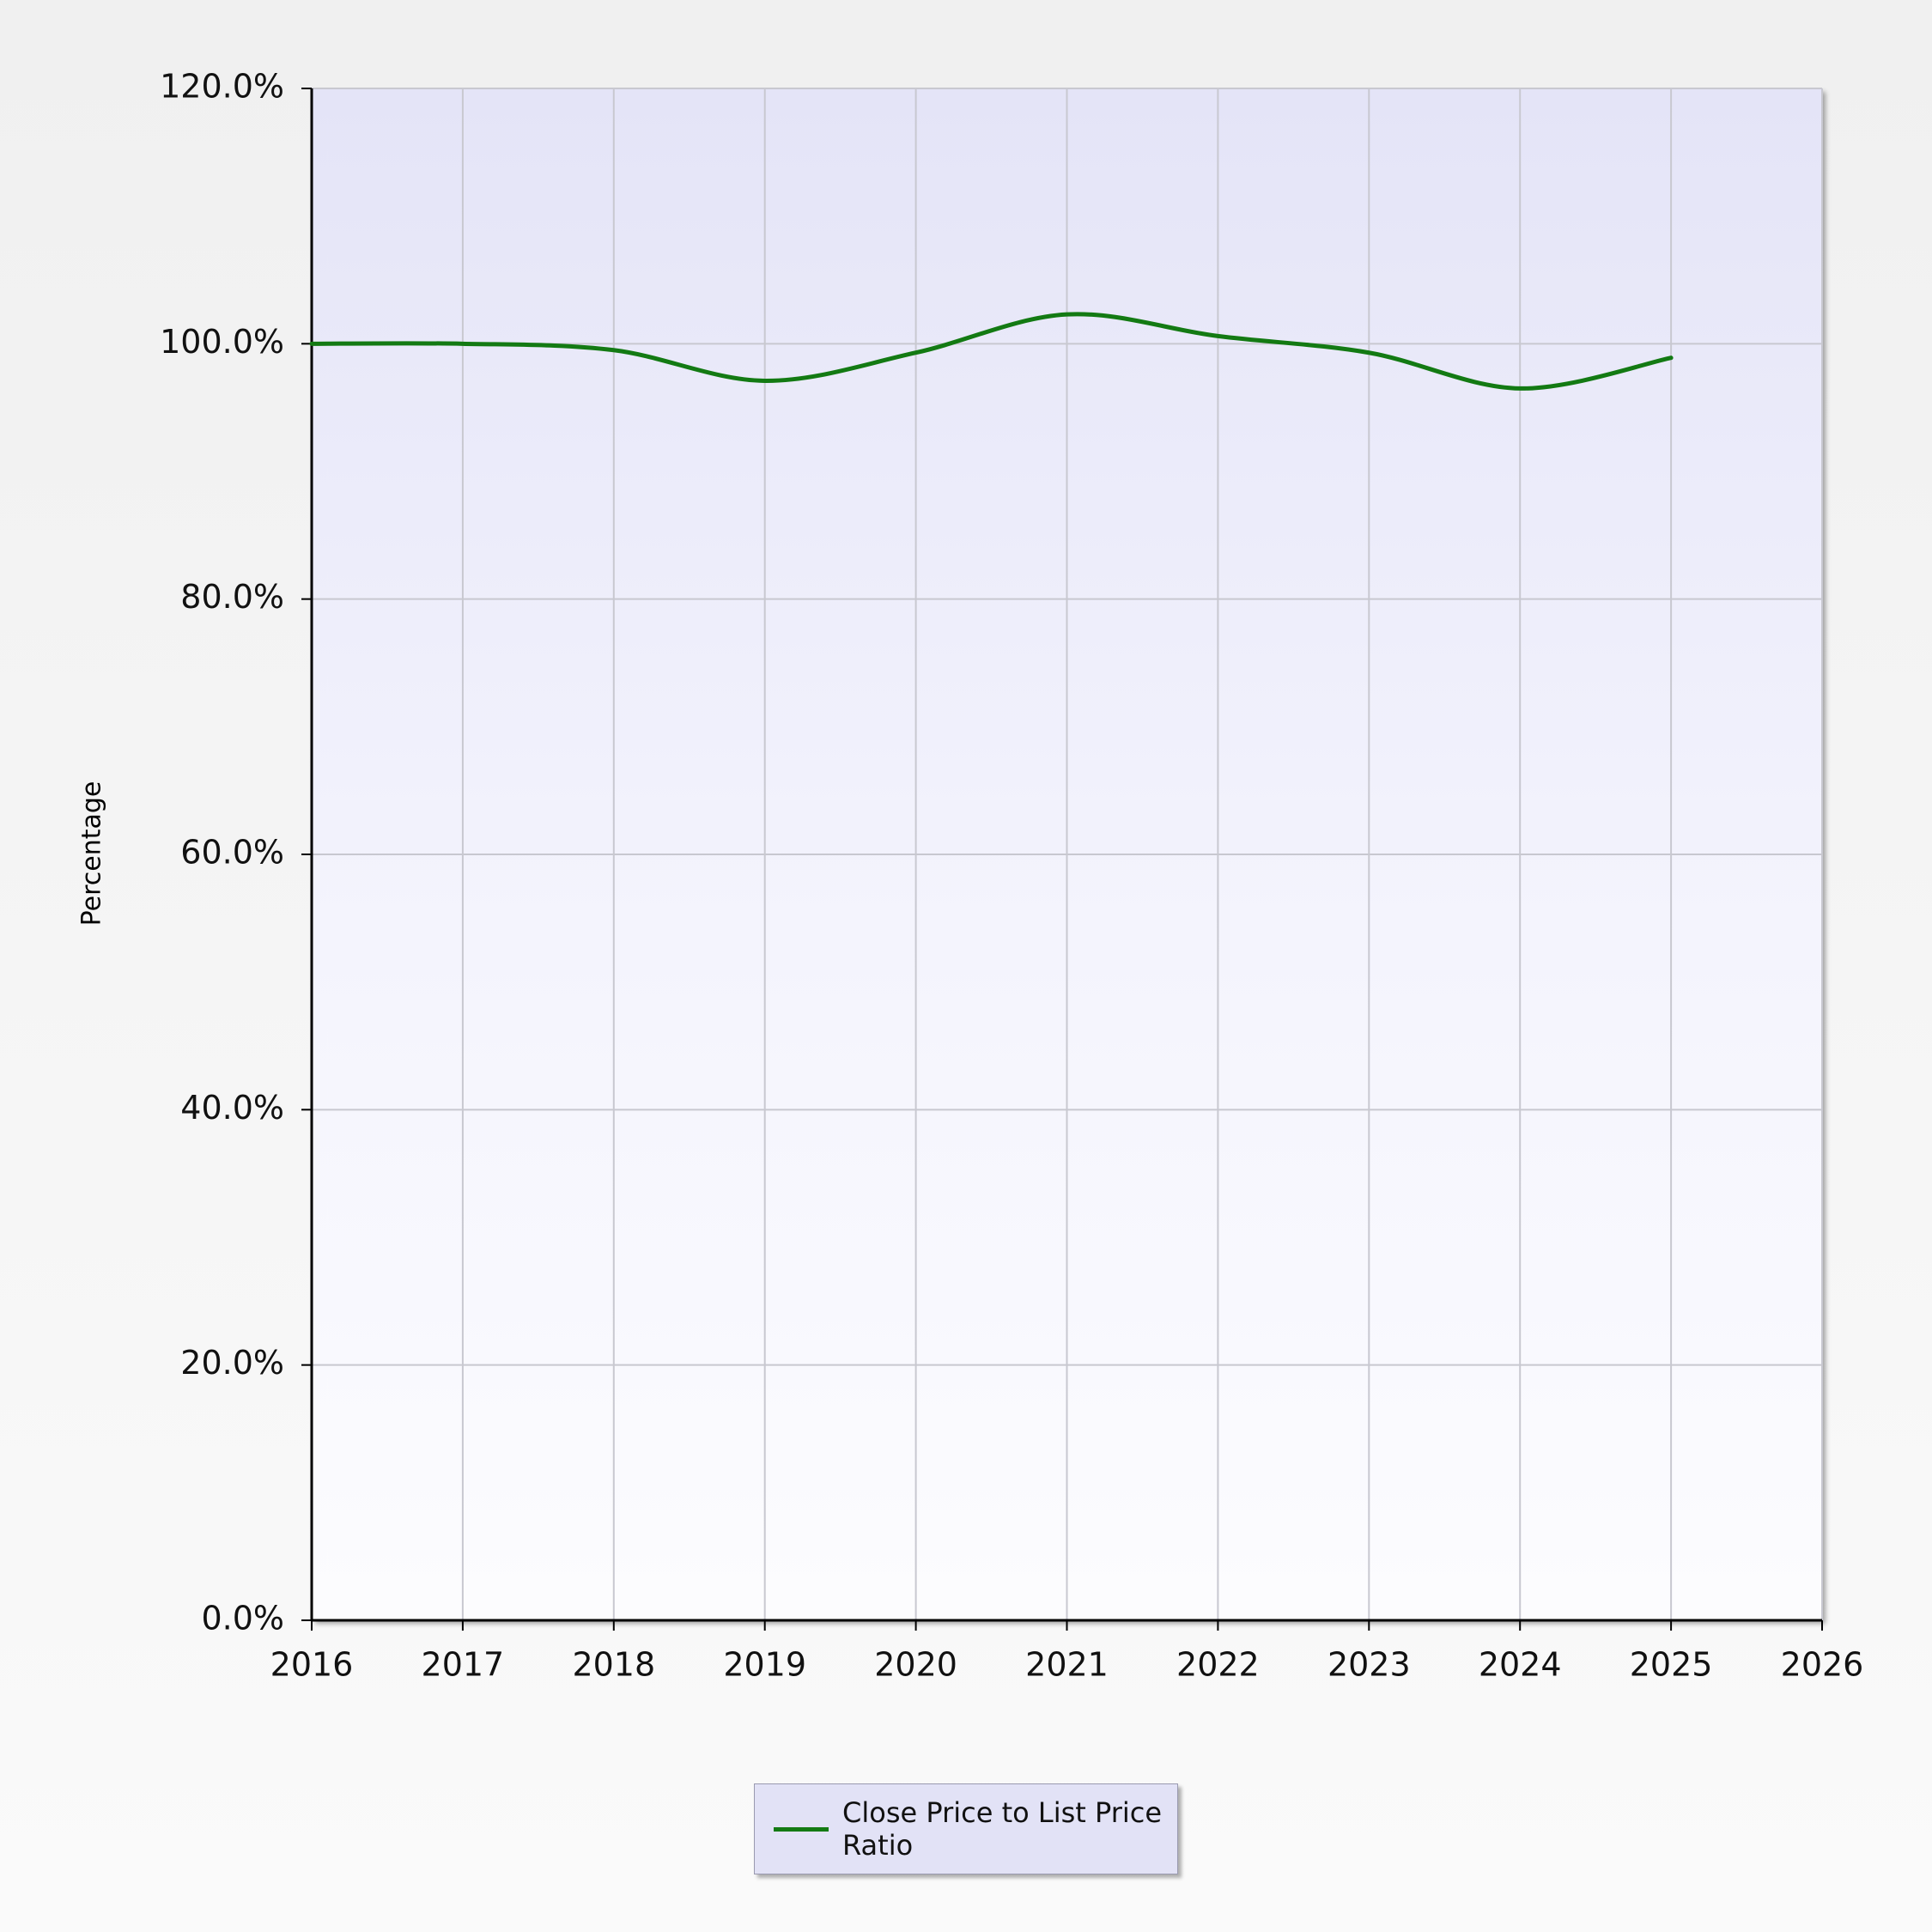 This screenshot has width=1932, height=1932. Describe the element at coordinates (312, 1665) in the screenshot. I see `x-tick-label: 2016` at that location.